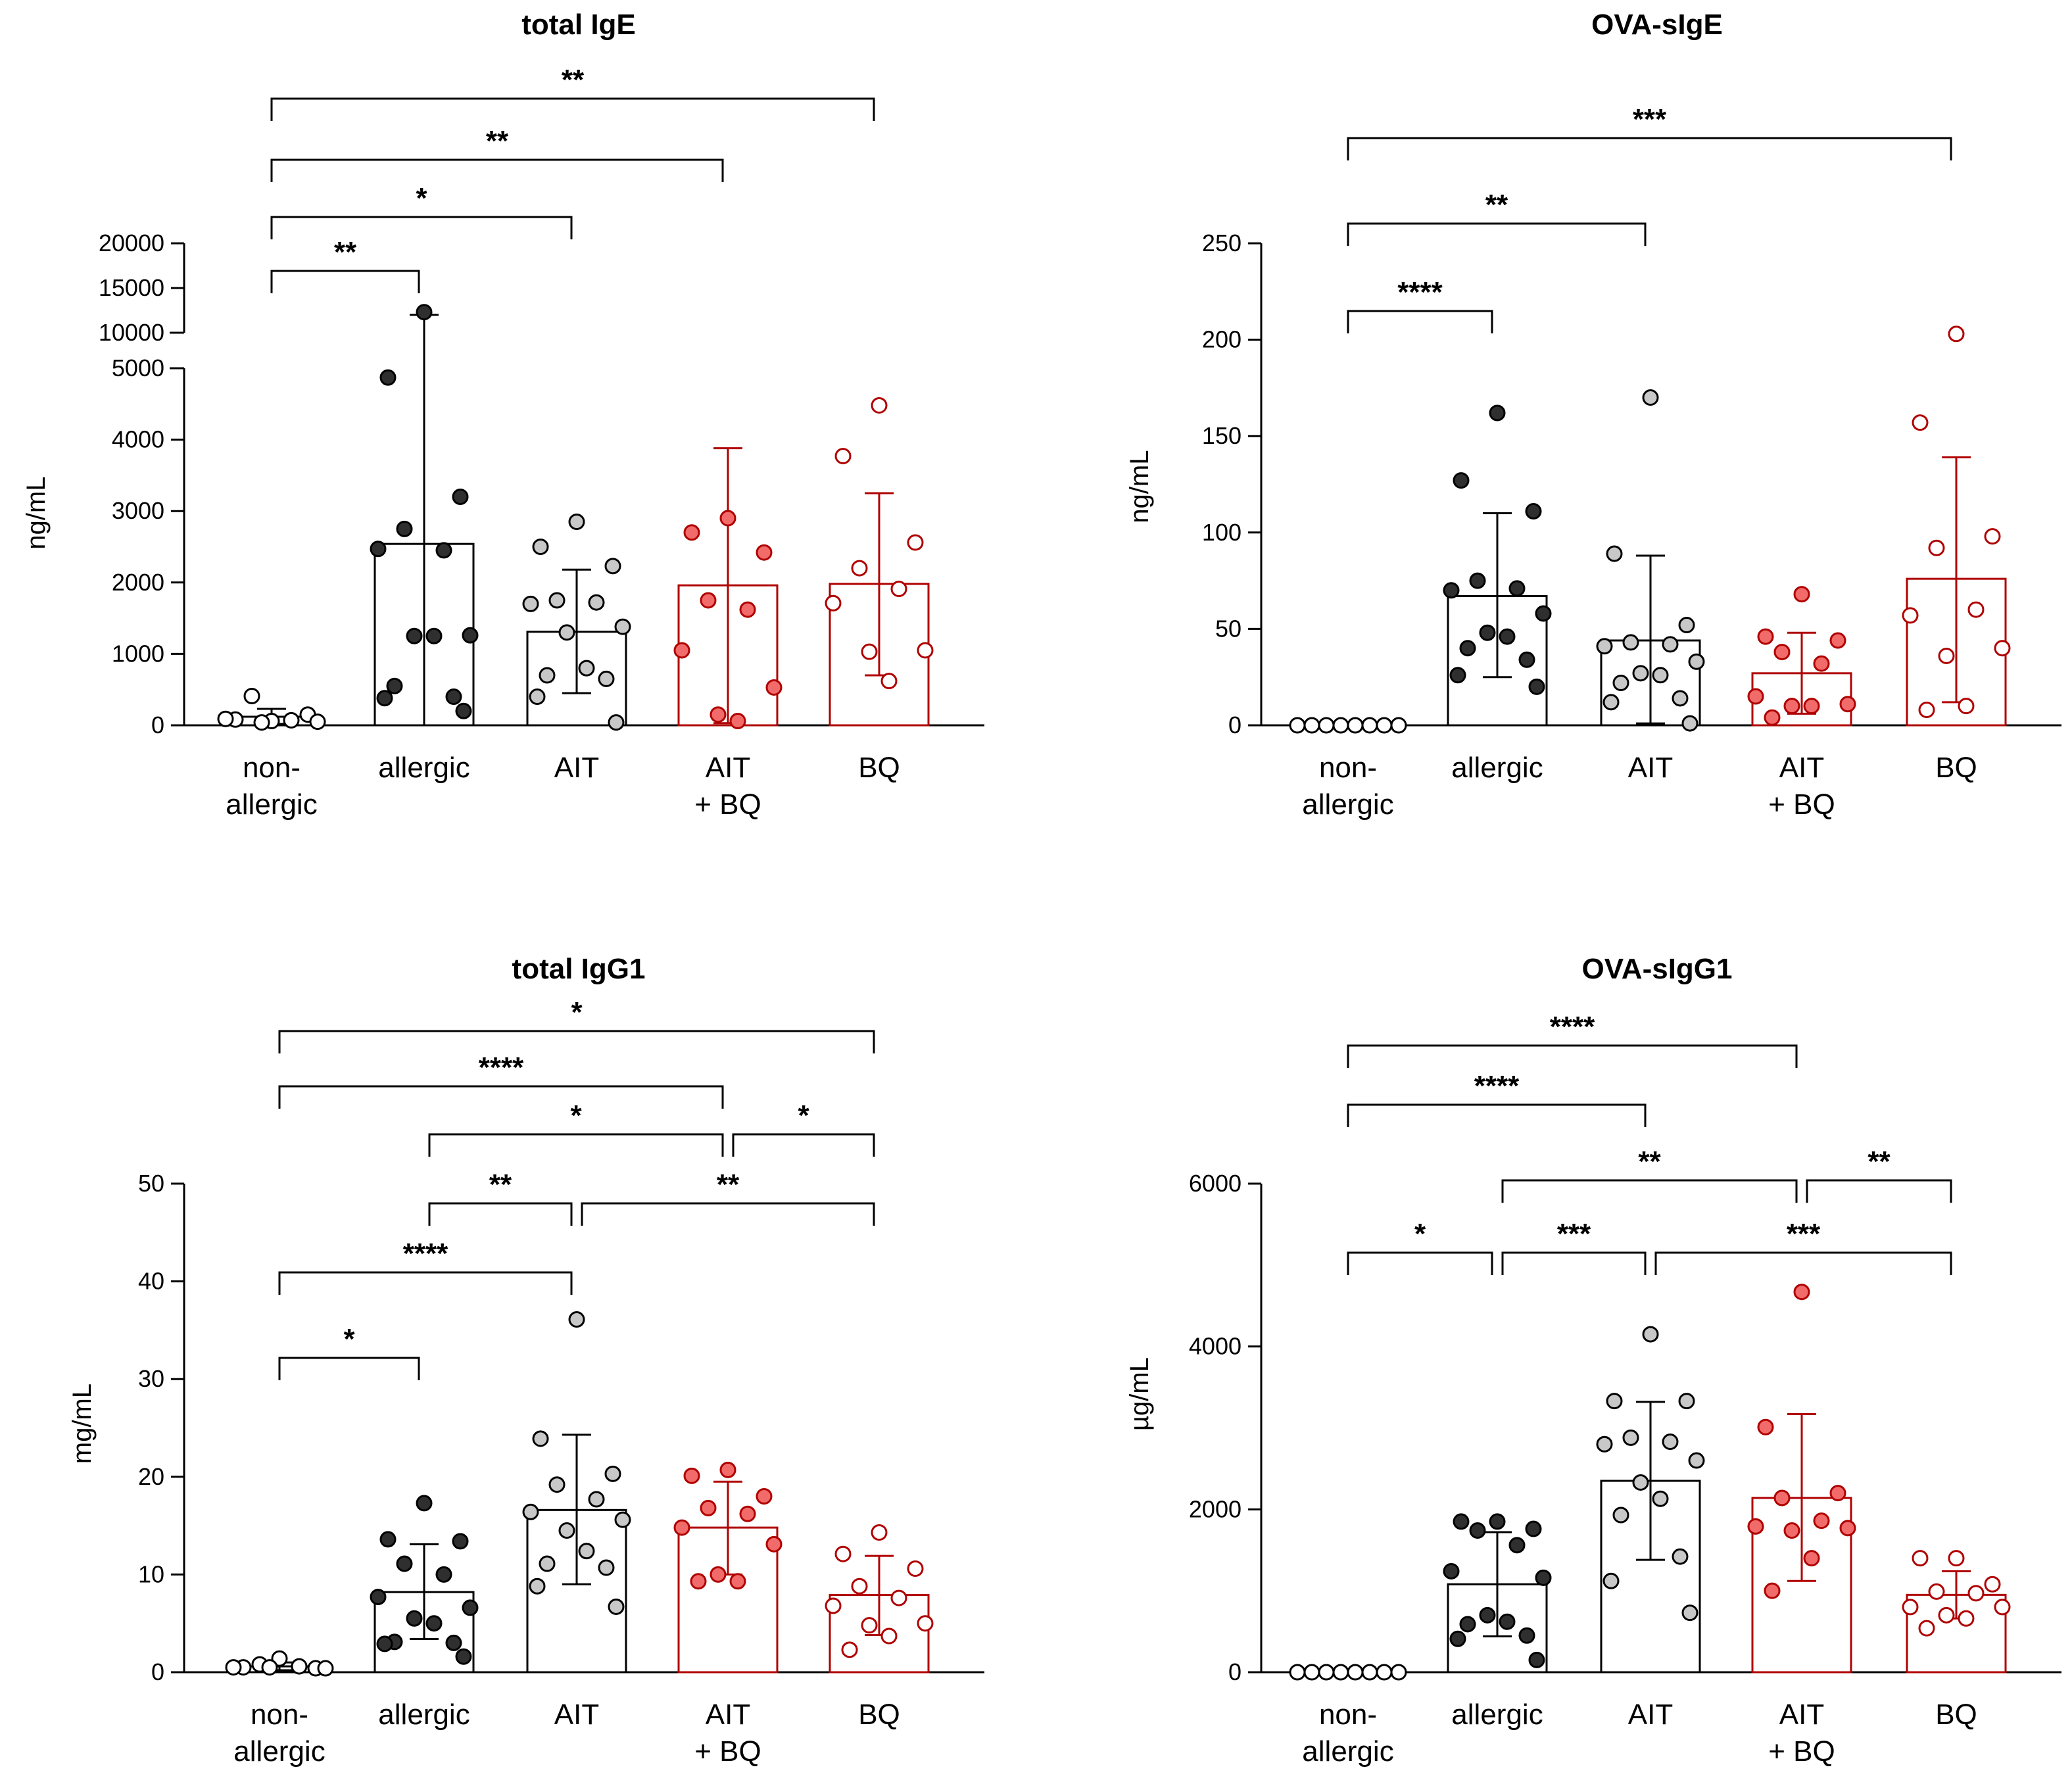 The width and height of the screenshot is (2072, 1784). What do you see at coordinates (151, 1573) in the screenshot?
I see `y-tick-label: 10` at bounding box center [151, 1573].